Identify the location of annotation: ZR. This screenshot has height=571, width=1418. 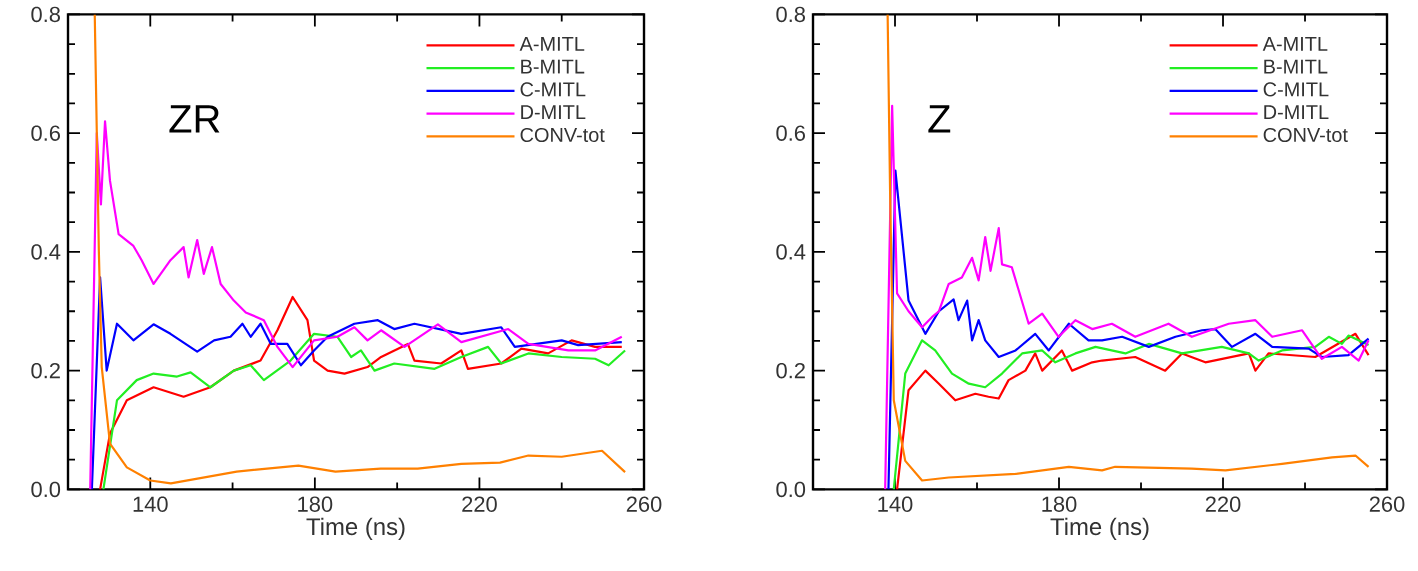
(194, 119).